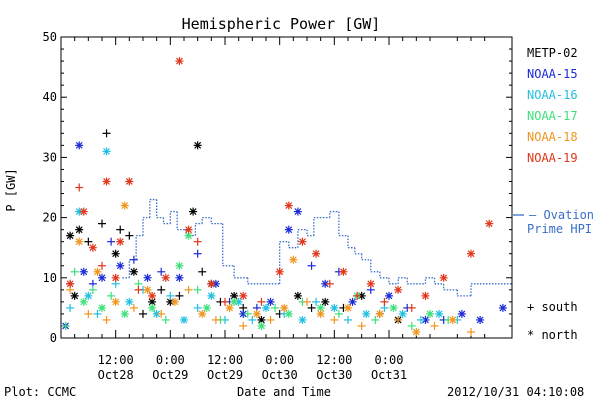 The height and width of the screenshot is (400, 600). What do you see at coordinates (53, 338) in the screenshot?
I see `y-tick-label: 0` at bounding box center [53, 338].